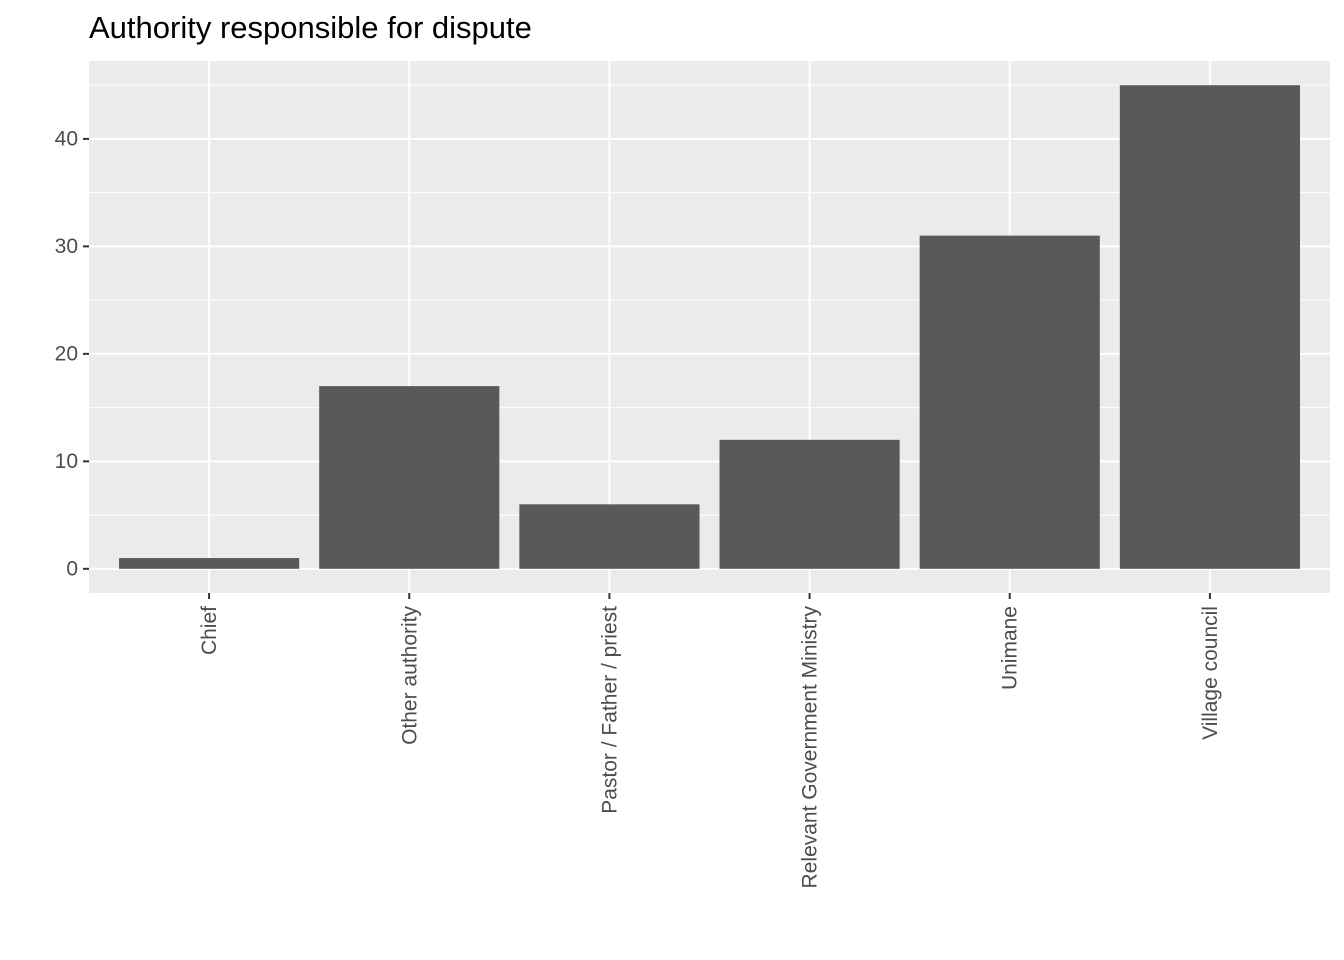  Describe the element at coordinates (310, 27) in the screenshot. I see `chart-title: Authority responsible for dispute` at that location.